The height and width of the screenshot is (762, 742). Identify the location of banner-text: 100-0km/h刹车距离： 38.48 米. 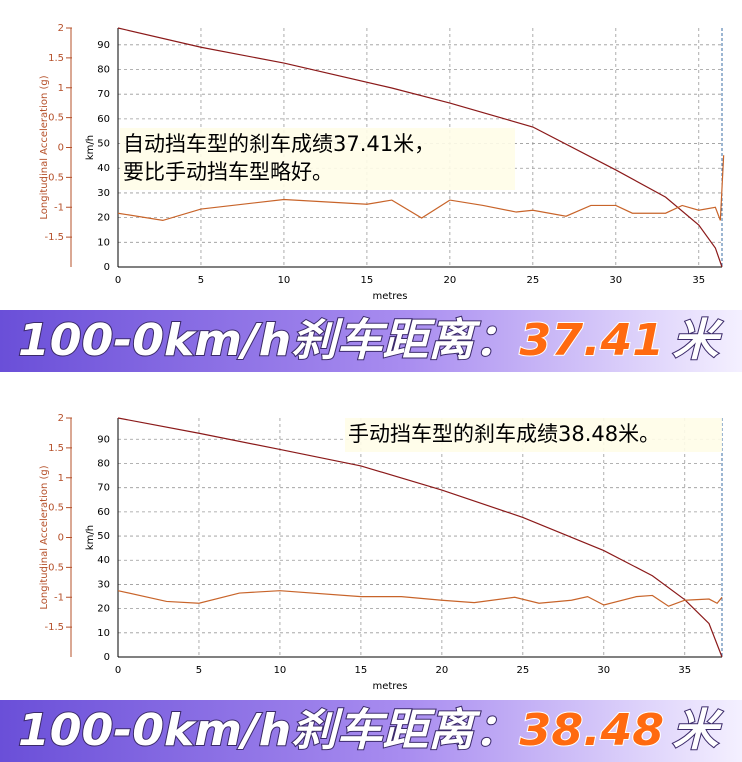
(370, 730).